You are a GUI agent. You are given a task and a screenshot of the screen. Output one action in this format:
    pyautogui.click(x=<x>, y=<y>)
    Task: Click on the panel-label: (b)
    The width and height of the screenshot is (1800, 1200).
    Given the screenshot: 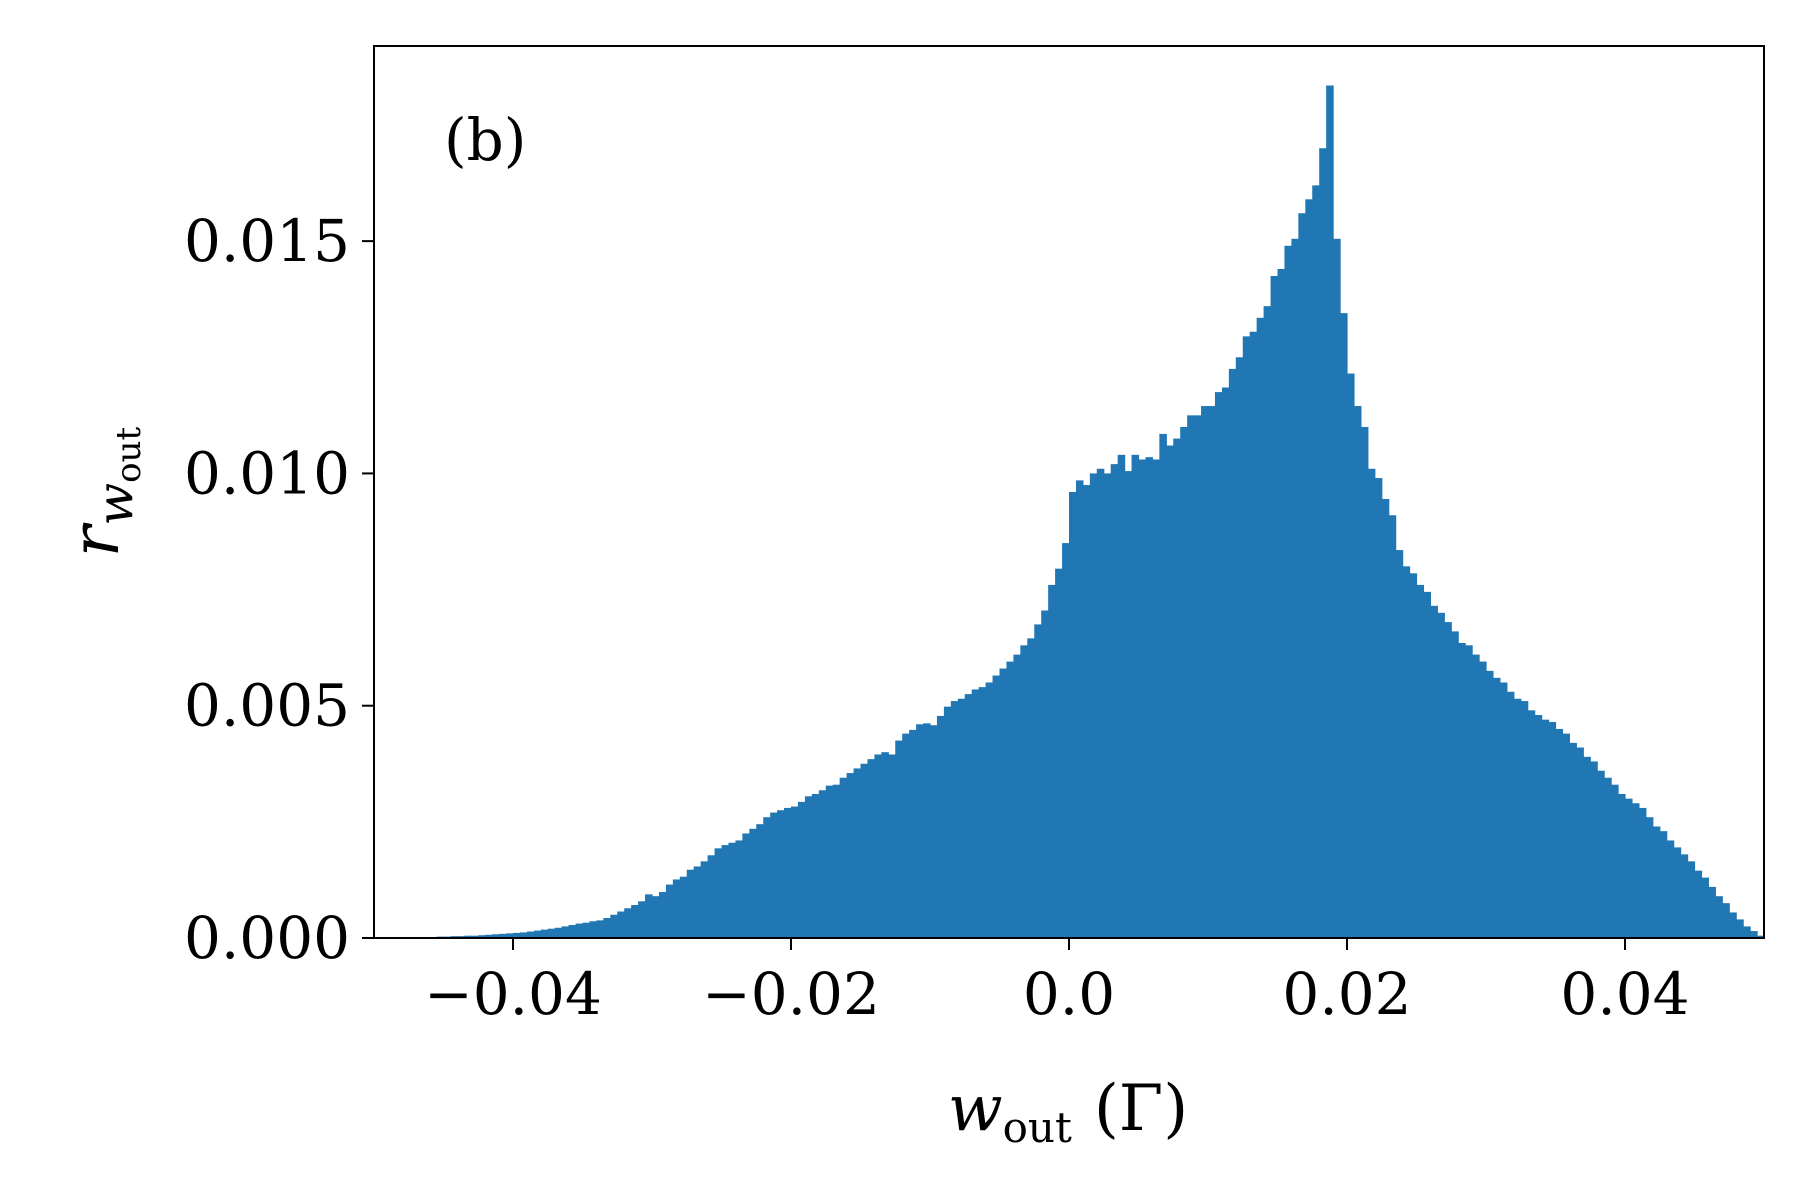 What is the action you would take?
    pyautogui.click(x=485, y=140)
    